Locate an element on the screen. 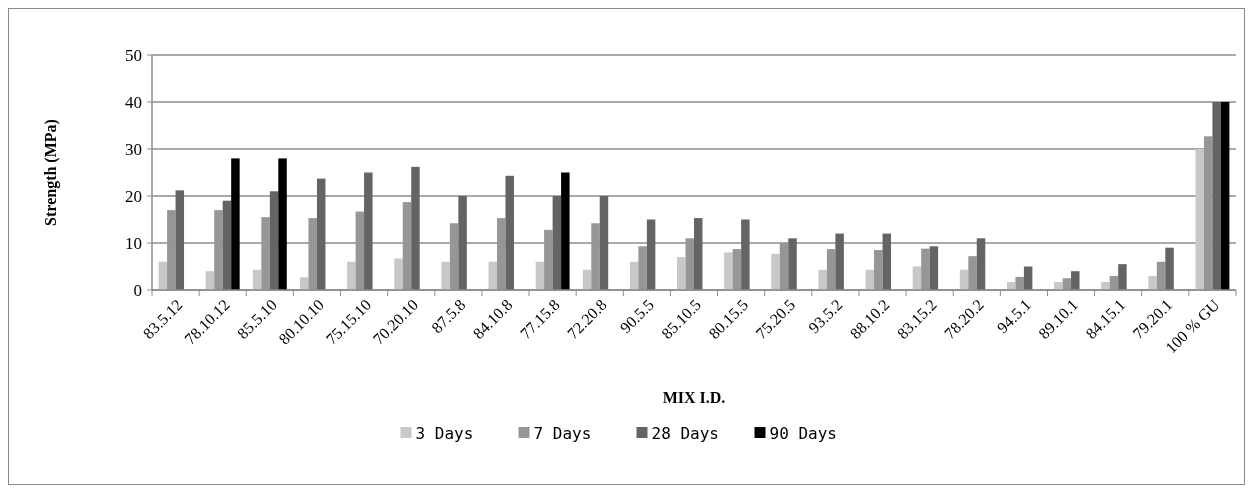  y-tick-label: 10 is located at coordinates (133, 243).